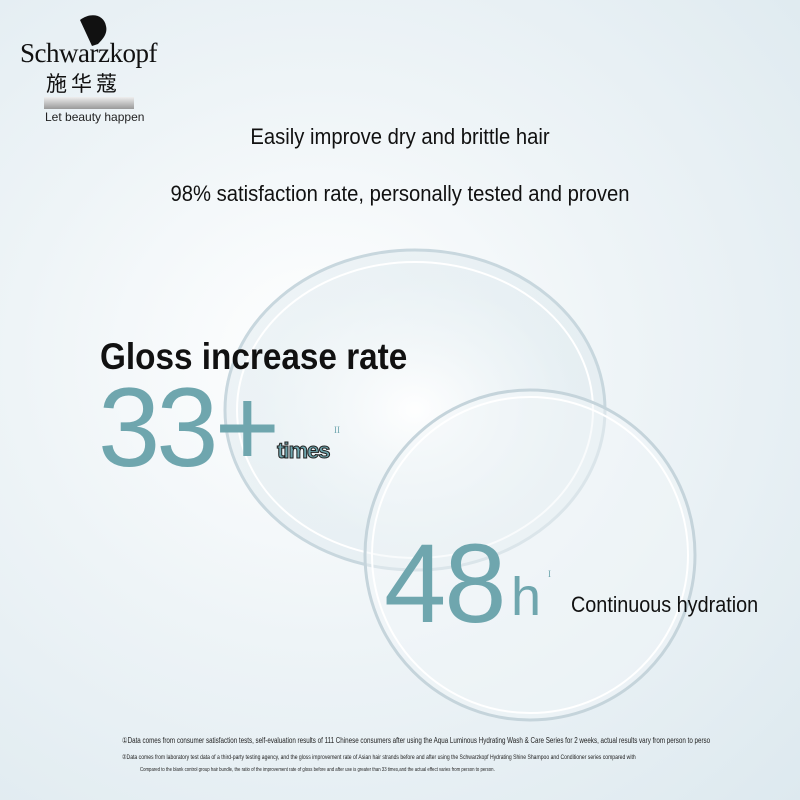 The image size is (800, 800). I want to click on brand-name: Schwarzkopf, so click(88, 53).